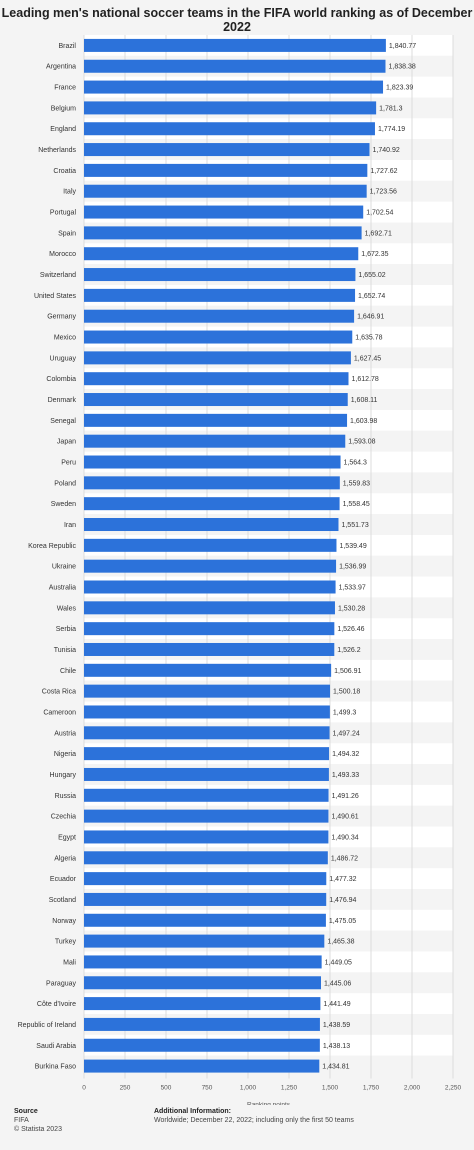 The image size is (474, 1150). Describe the element at coordinates (63, 817) in the screenshot. I see `category-label: Czechia` at that location.